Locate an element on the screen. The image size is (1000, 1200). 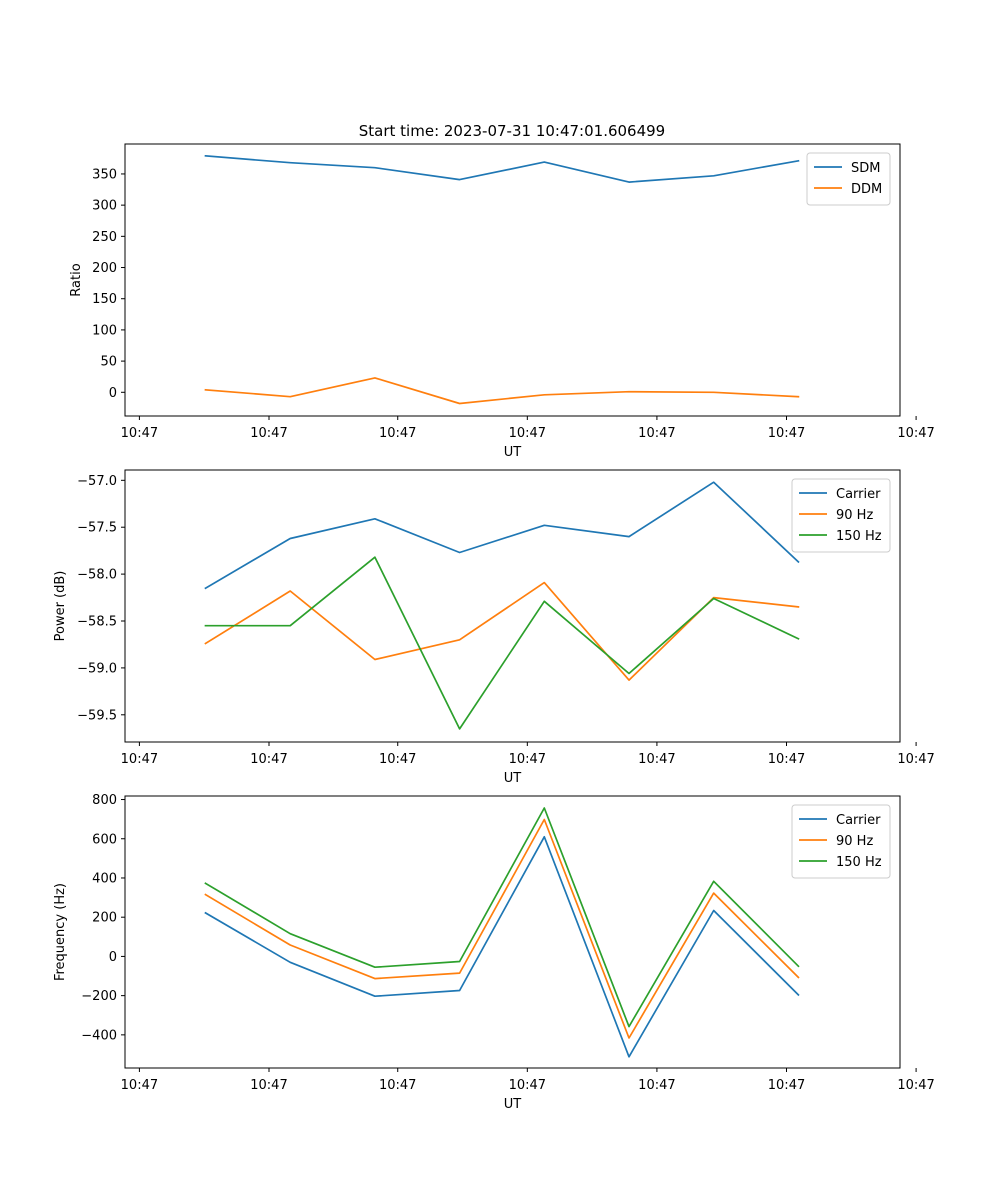
y-axis-label: Ratio is located at coordinates (76, 279).